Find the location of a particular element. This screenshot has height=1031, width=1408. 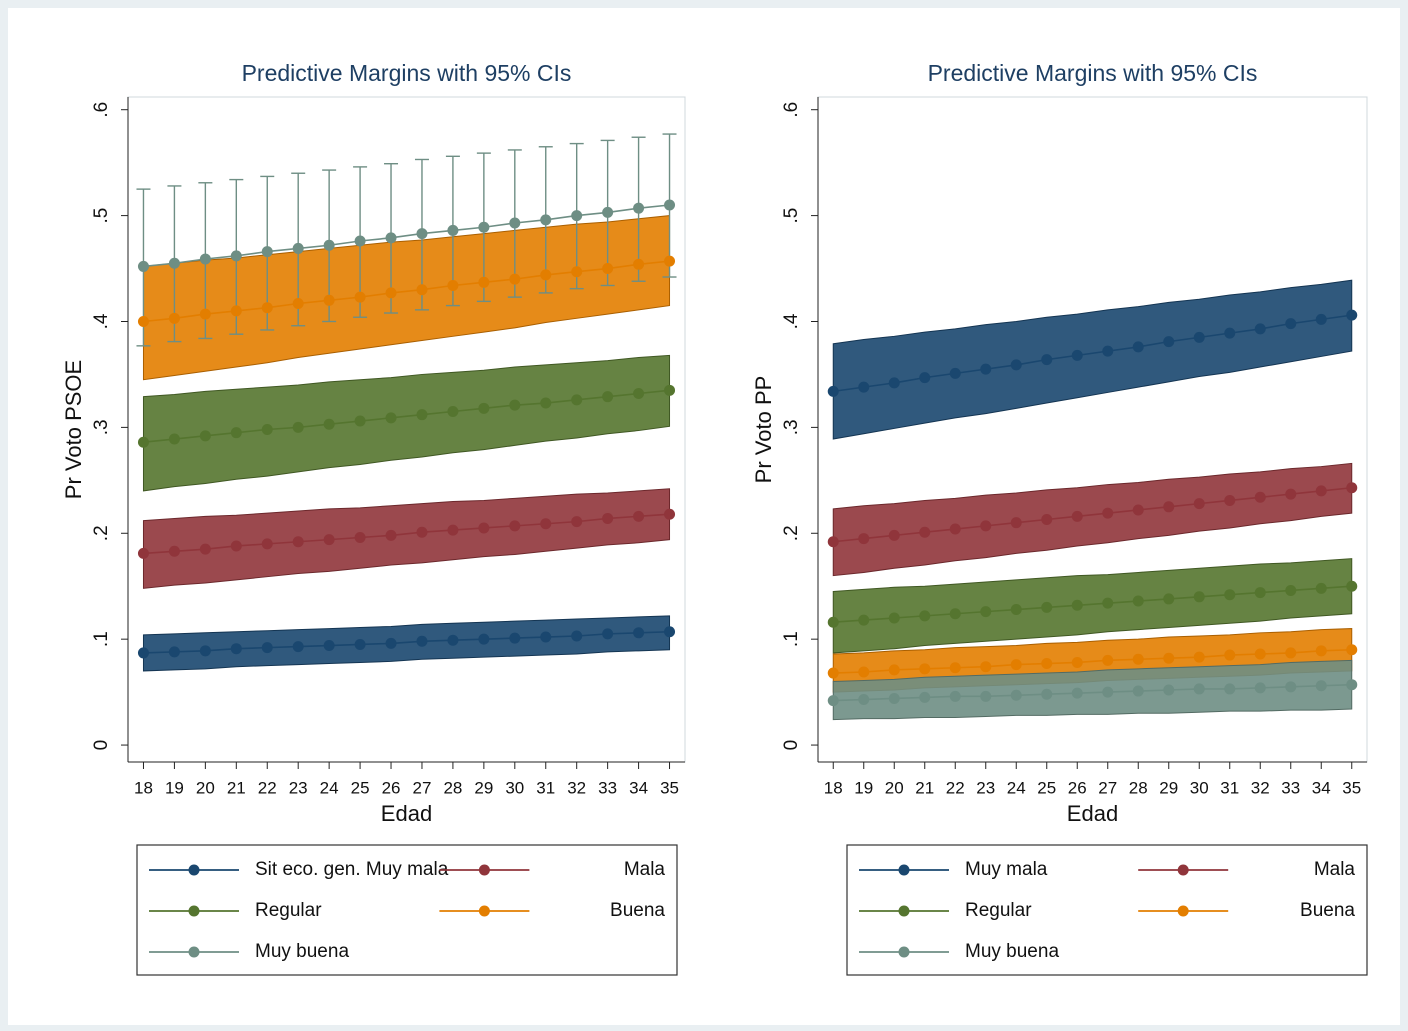

x-tick-label: 34 is located at coordinates (638, 787).